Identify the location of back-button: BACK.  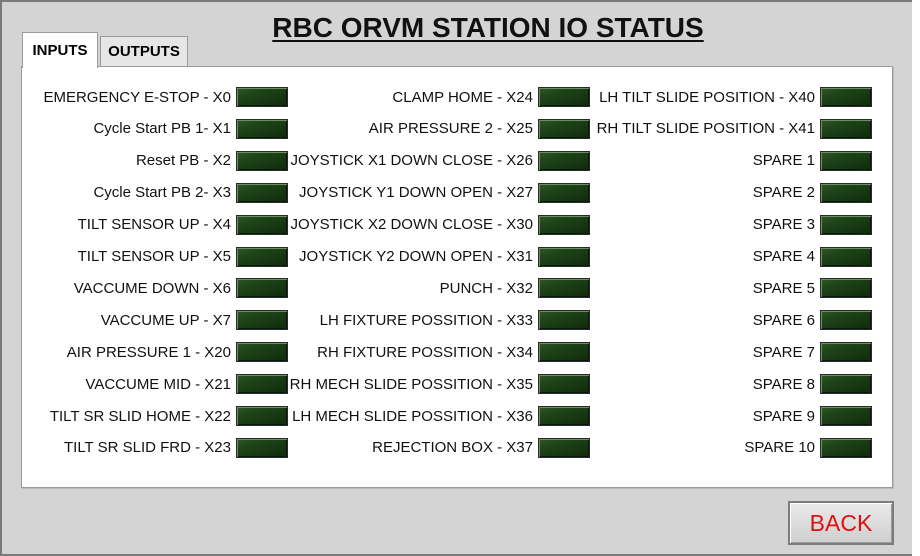
(841, 523).